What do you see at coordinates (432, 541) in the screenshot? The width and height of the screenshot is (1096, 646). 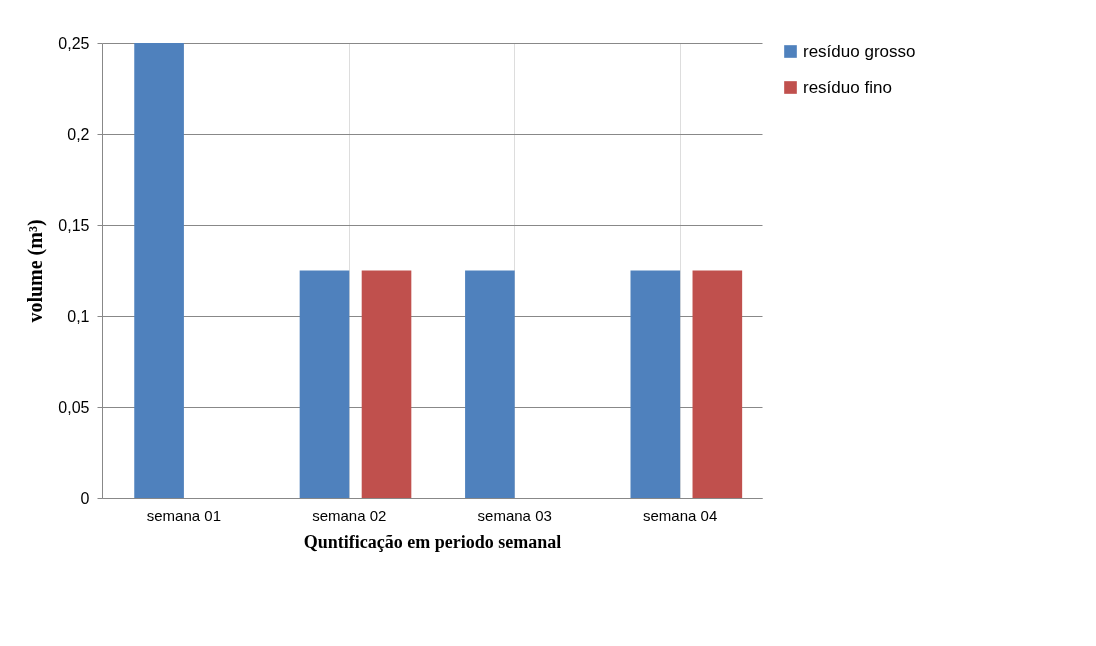 I see `x-axis-title: Quntificação em periodo semanal` at bounding box center [432, 541].